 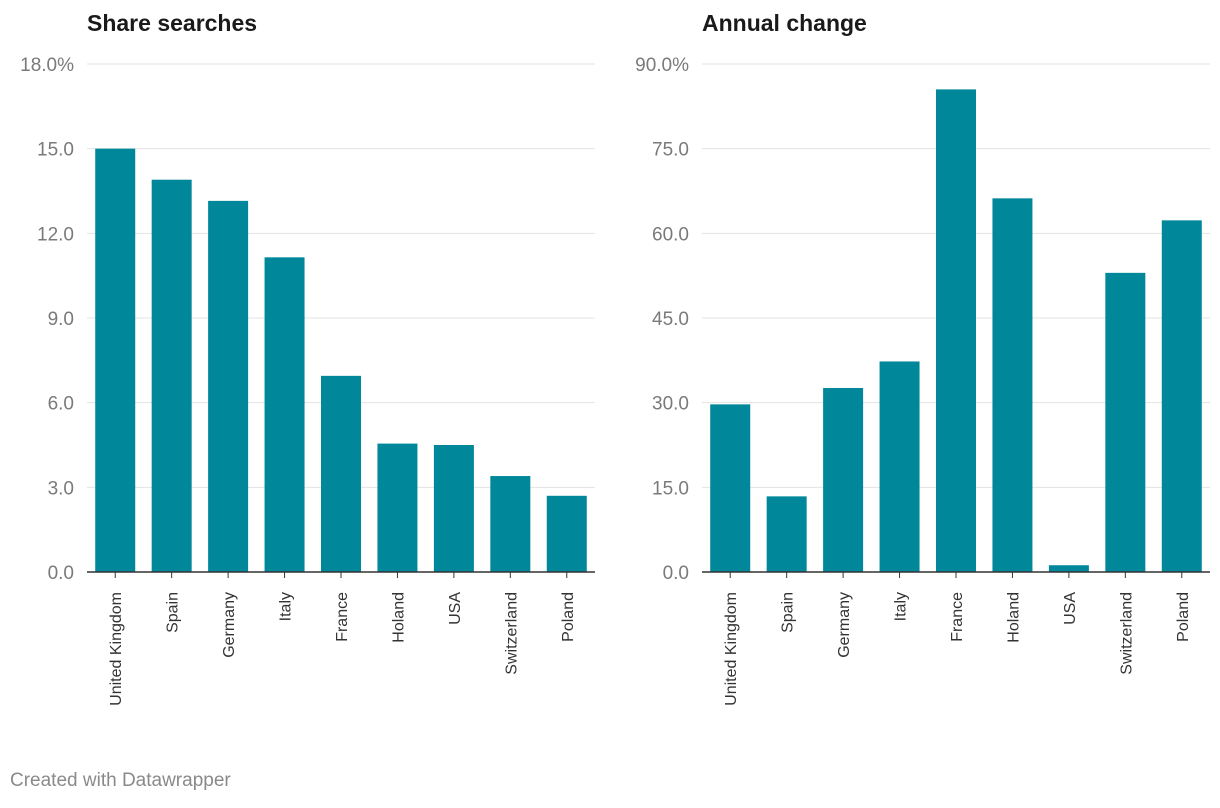 I want to click on chart-title-annual-change: Annual change, so click(x=784, y=23).